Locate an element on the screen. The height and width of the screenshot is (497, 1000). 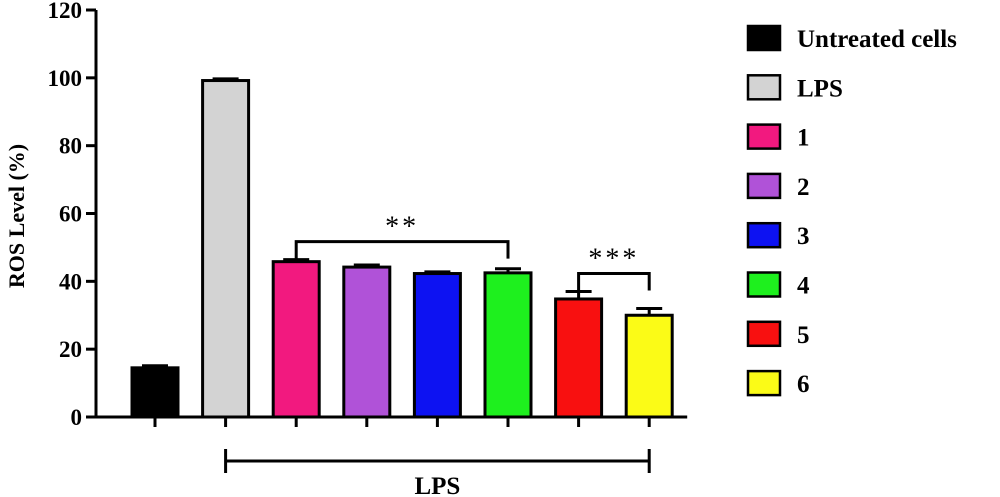
y-tick-label: 80 is located at coordinates (70, 146).